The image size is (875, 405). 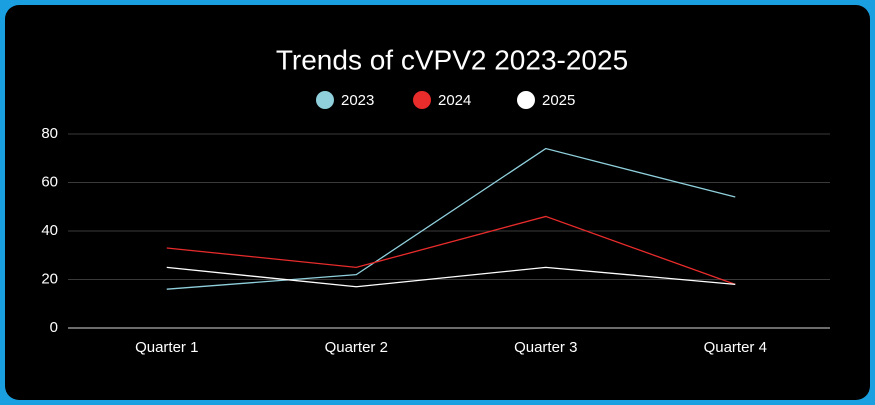 What do you see at coordinates (357, 100) in the screenshot?
I see `legend-label: 2023` at bounding box center [357, 100].